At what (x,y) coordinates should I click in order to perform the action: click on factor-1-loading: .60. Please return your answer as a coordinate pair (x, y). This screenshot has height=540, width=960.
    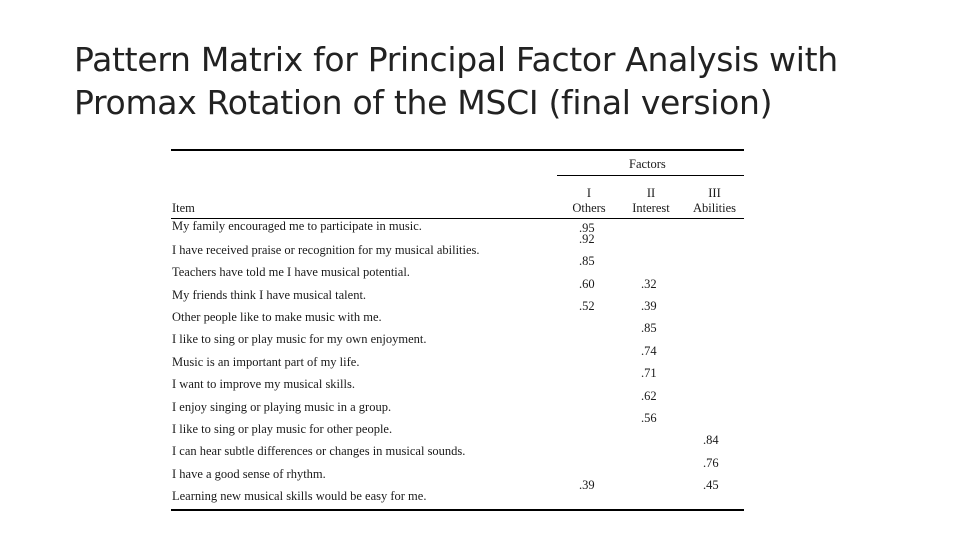
    Looking at the image, I should click on (587, 284).